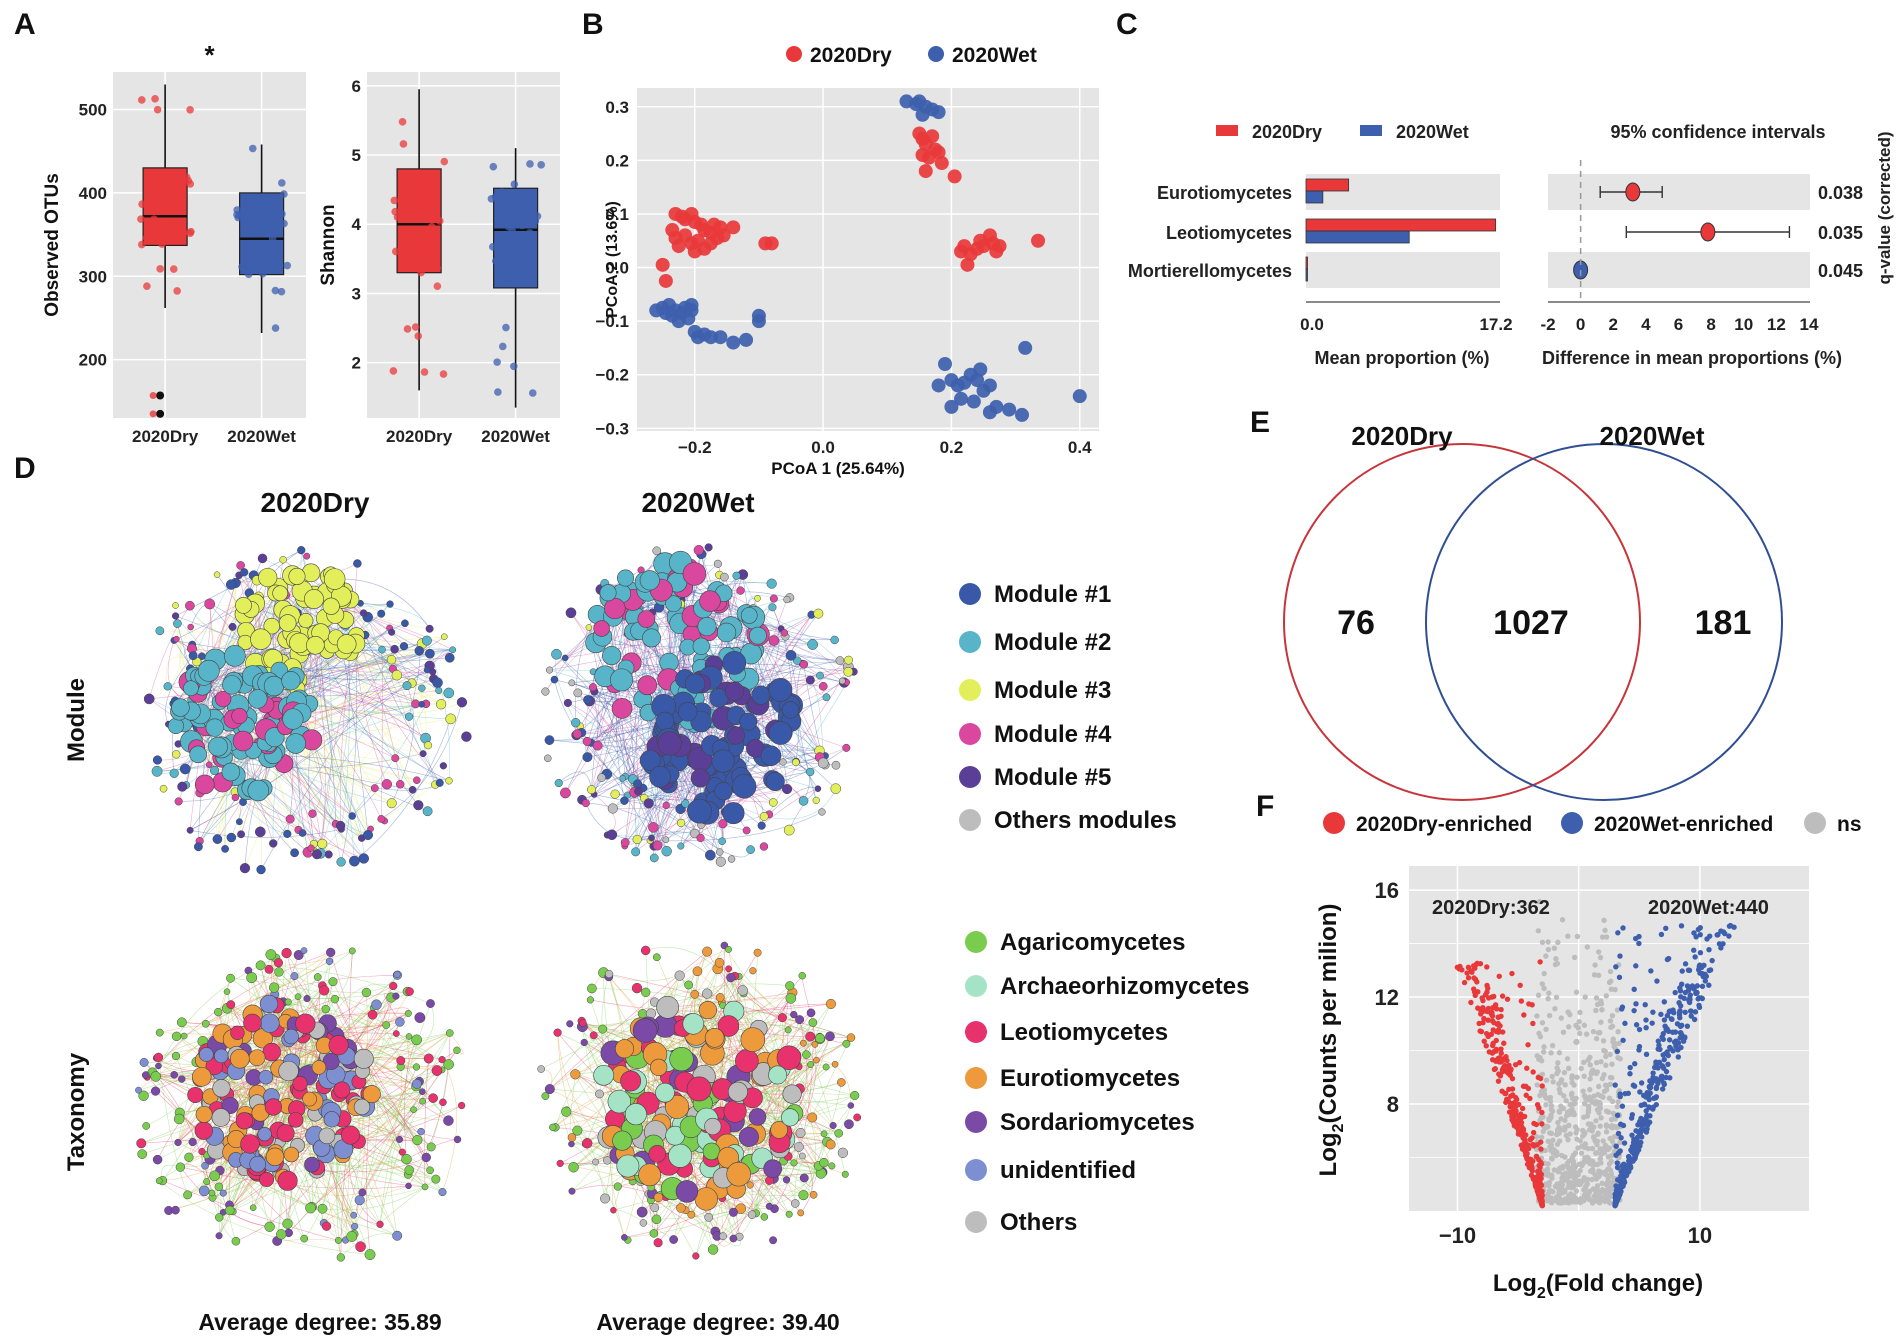 Image resolution: width=1904 pixels, height=1337 pixels. I want to click on category-label: Mortierellomycetes, so click(1210, 271).